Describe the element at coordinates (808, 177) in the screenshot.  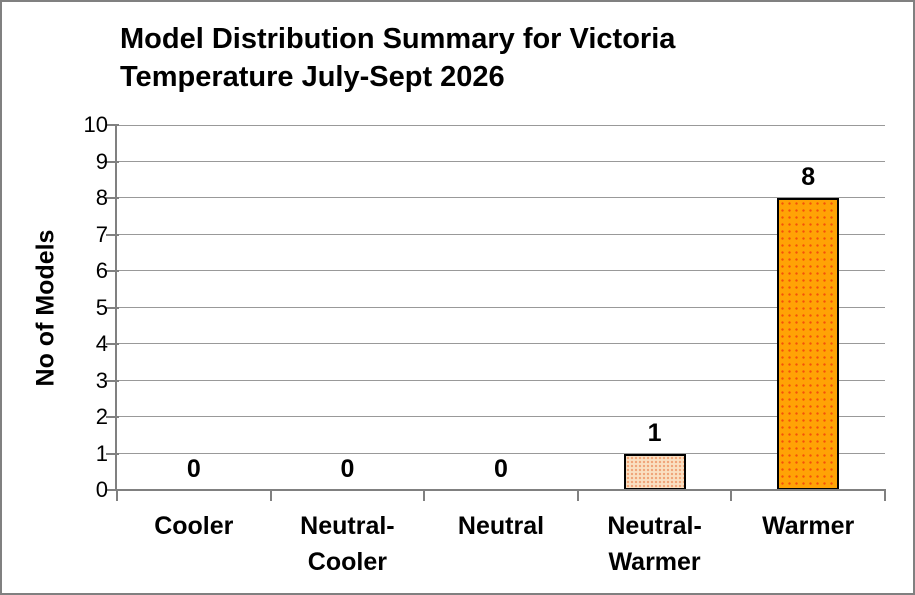
I see `data-label-warmer: 8` at that location.